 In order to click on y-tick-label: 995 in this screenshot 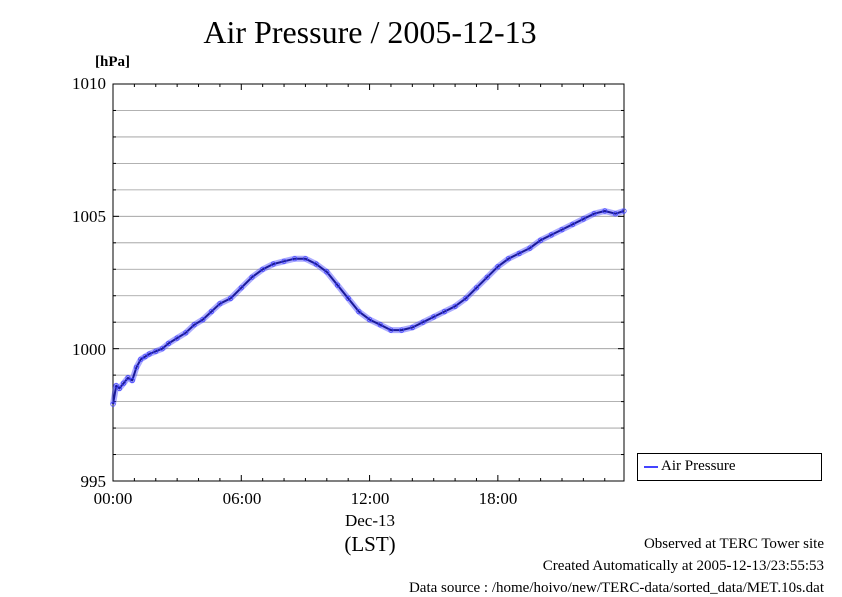, I will do `click(93, 481)`.